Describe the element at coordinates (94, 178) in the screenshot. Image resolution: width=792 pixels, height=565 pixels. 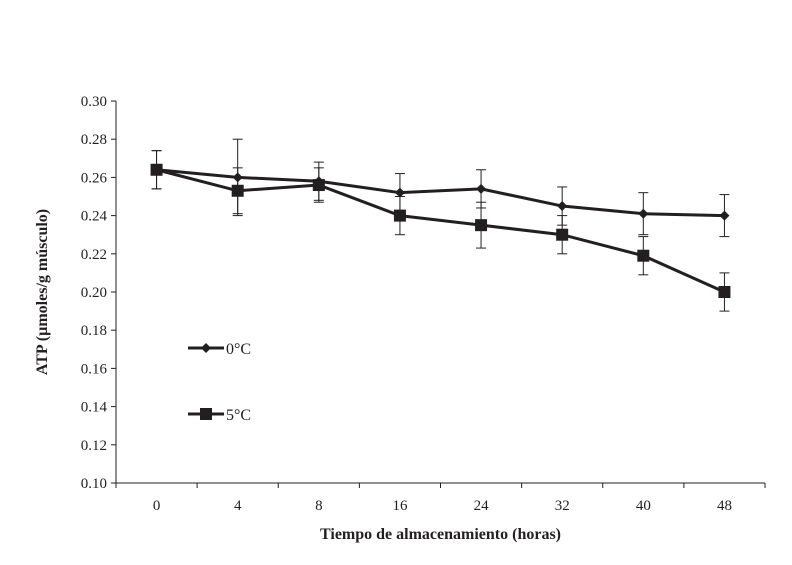
I see `y-tick-label: 0.26` at that location.